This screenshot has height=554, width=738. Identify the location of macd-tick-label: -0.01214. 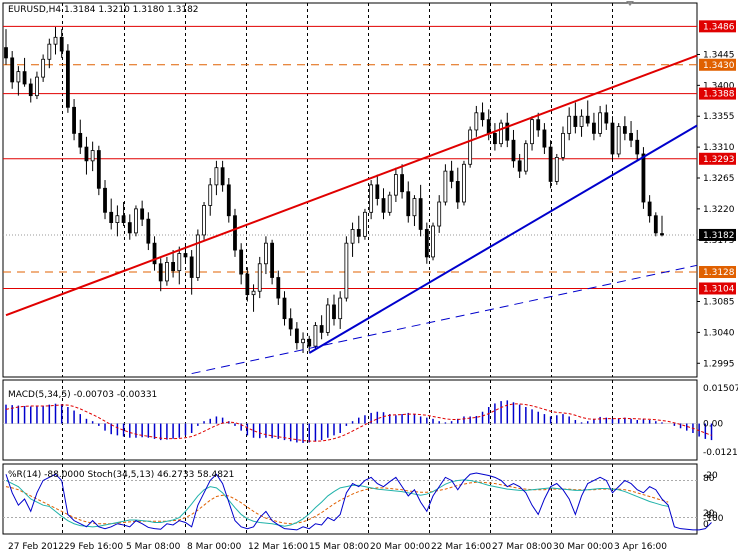
(720, 453).